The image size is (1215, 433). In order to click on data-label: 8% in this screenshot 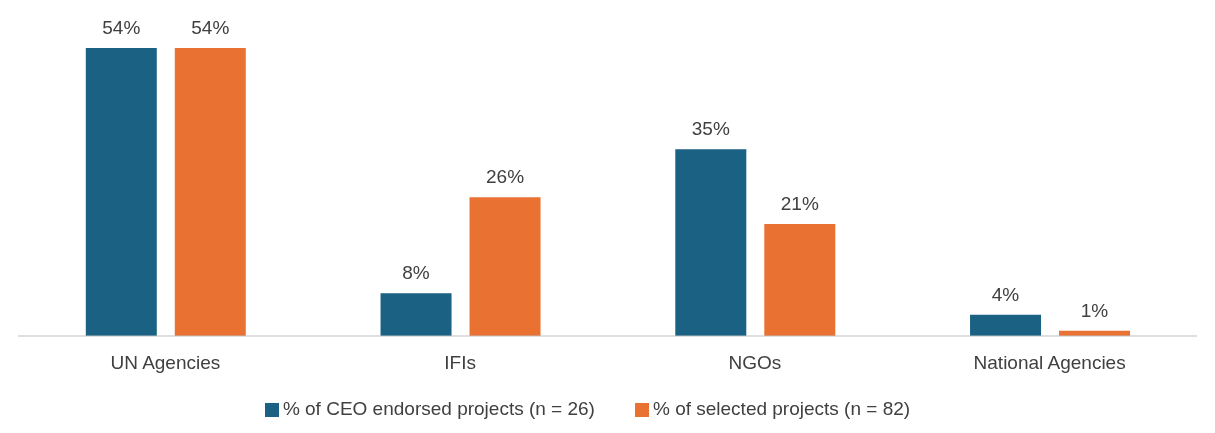, I will do `click(416, 273)`.